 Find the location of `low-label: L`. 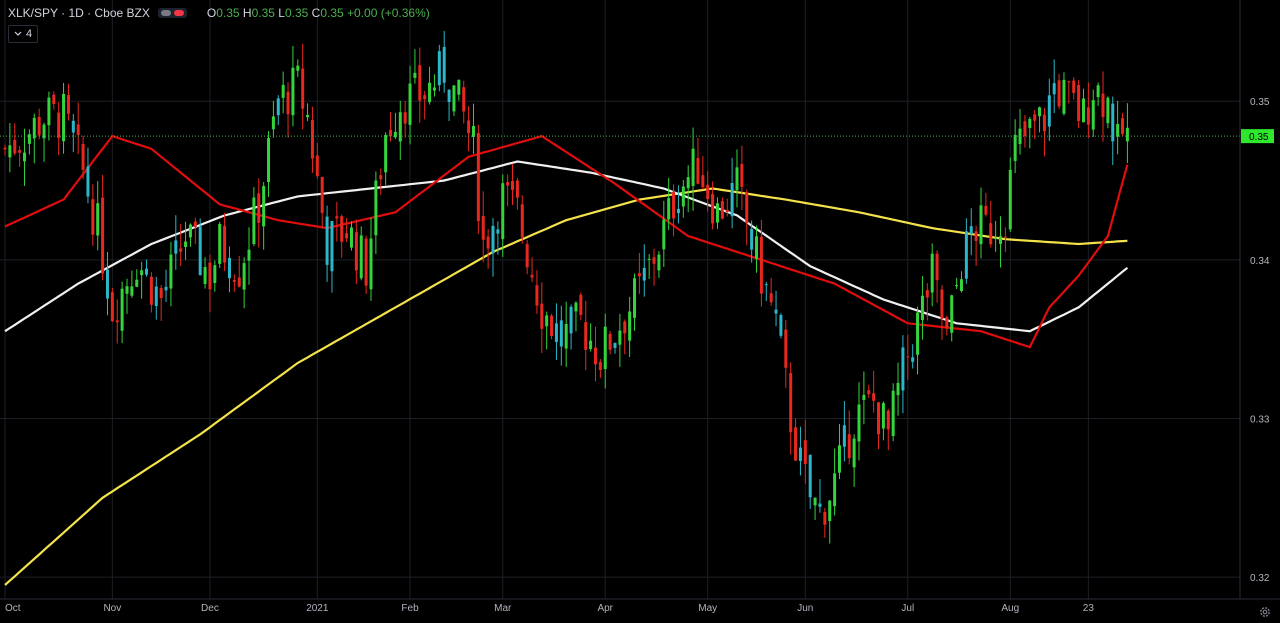

low-label: L is located at coordinates (281, 13).